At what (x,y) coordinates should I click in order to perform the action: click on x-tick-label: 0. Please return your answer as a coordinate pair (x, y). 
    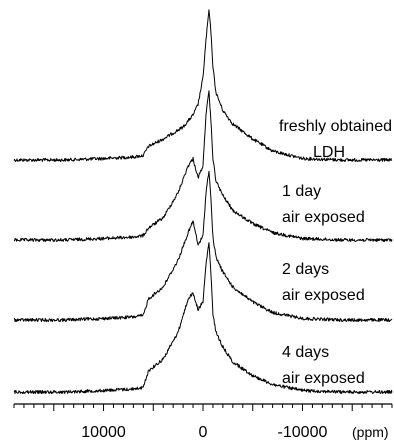
    Looking at the image, I should click on (203, 432).